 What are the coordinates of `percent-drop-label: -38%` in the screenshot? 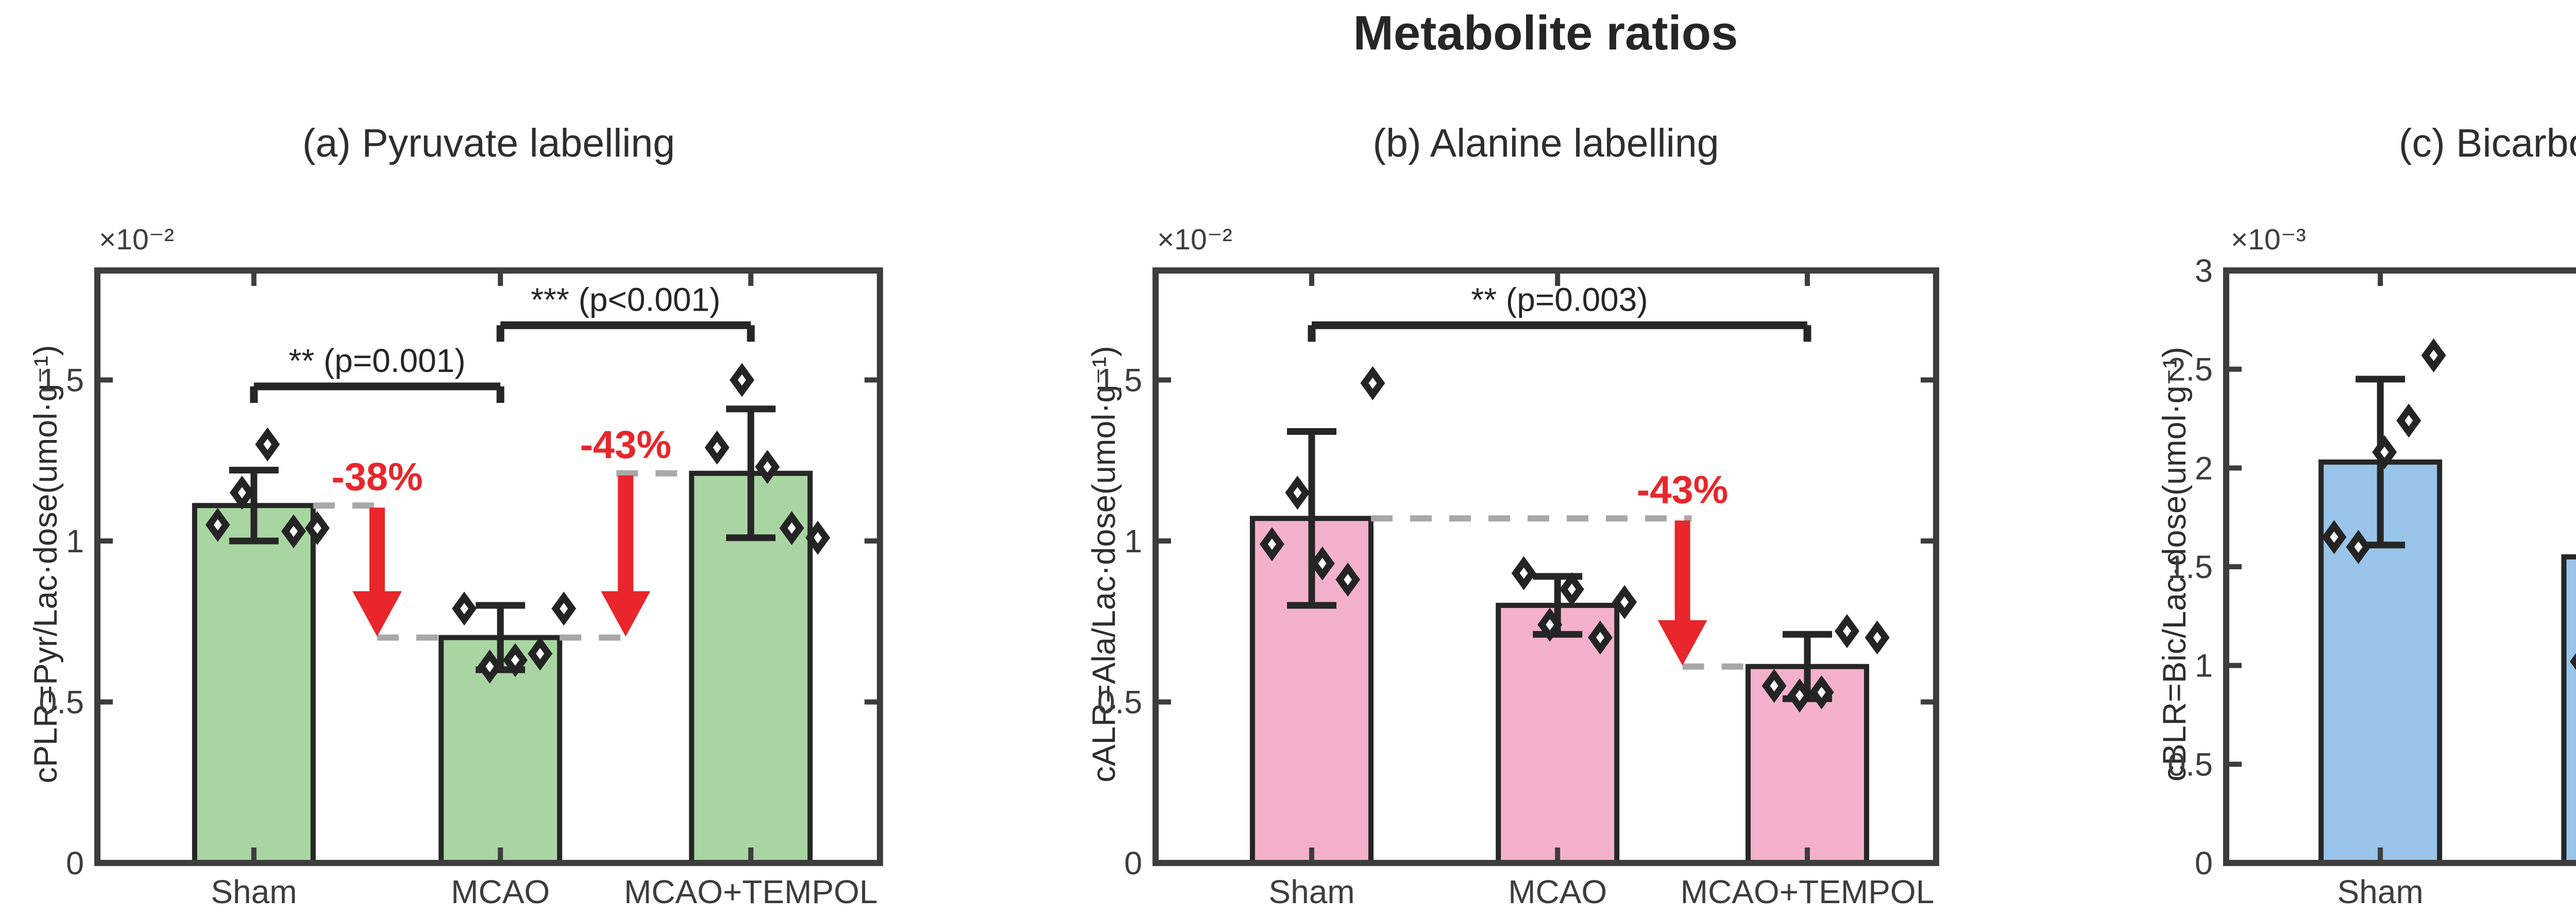 It's located at (376, 477).